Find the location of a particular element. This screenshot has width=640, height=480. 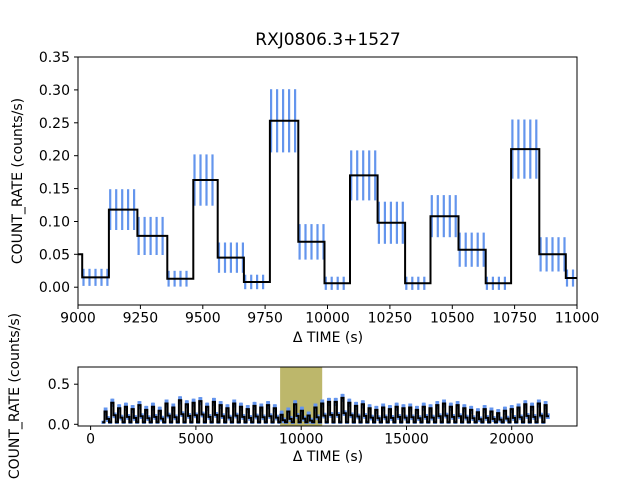

bottom-y-axis-label: COUNT_RATE (counts/s) is located at coordinates (15, 396).